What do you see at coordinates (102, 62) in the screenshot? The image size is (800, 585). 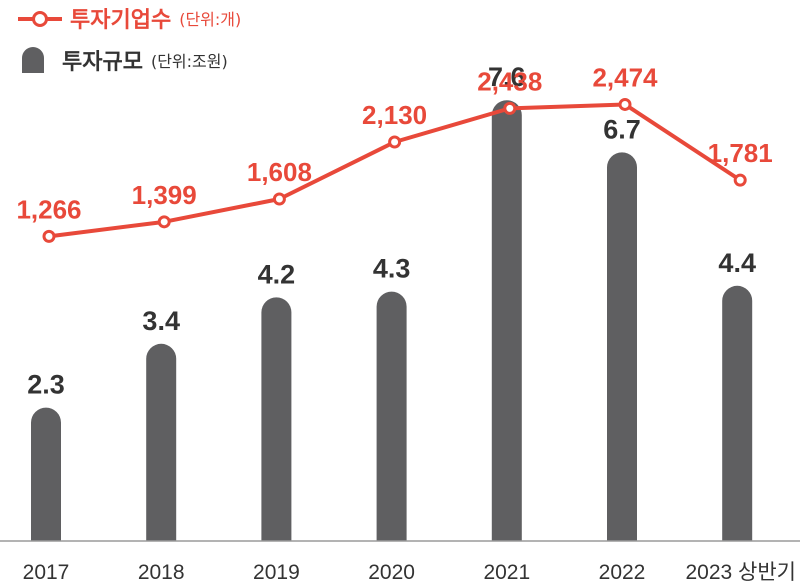 I see `legend-bar-title: 투자규모` at bounding box center [102, 62].